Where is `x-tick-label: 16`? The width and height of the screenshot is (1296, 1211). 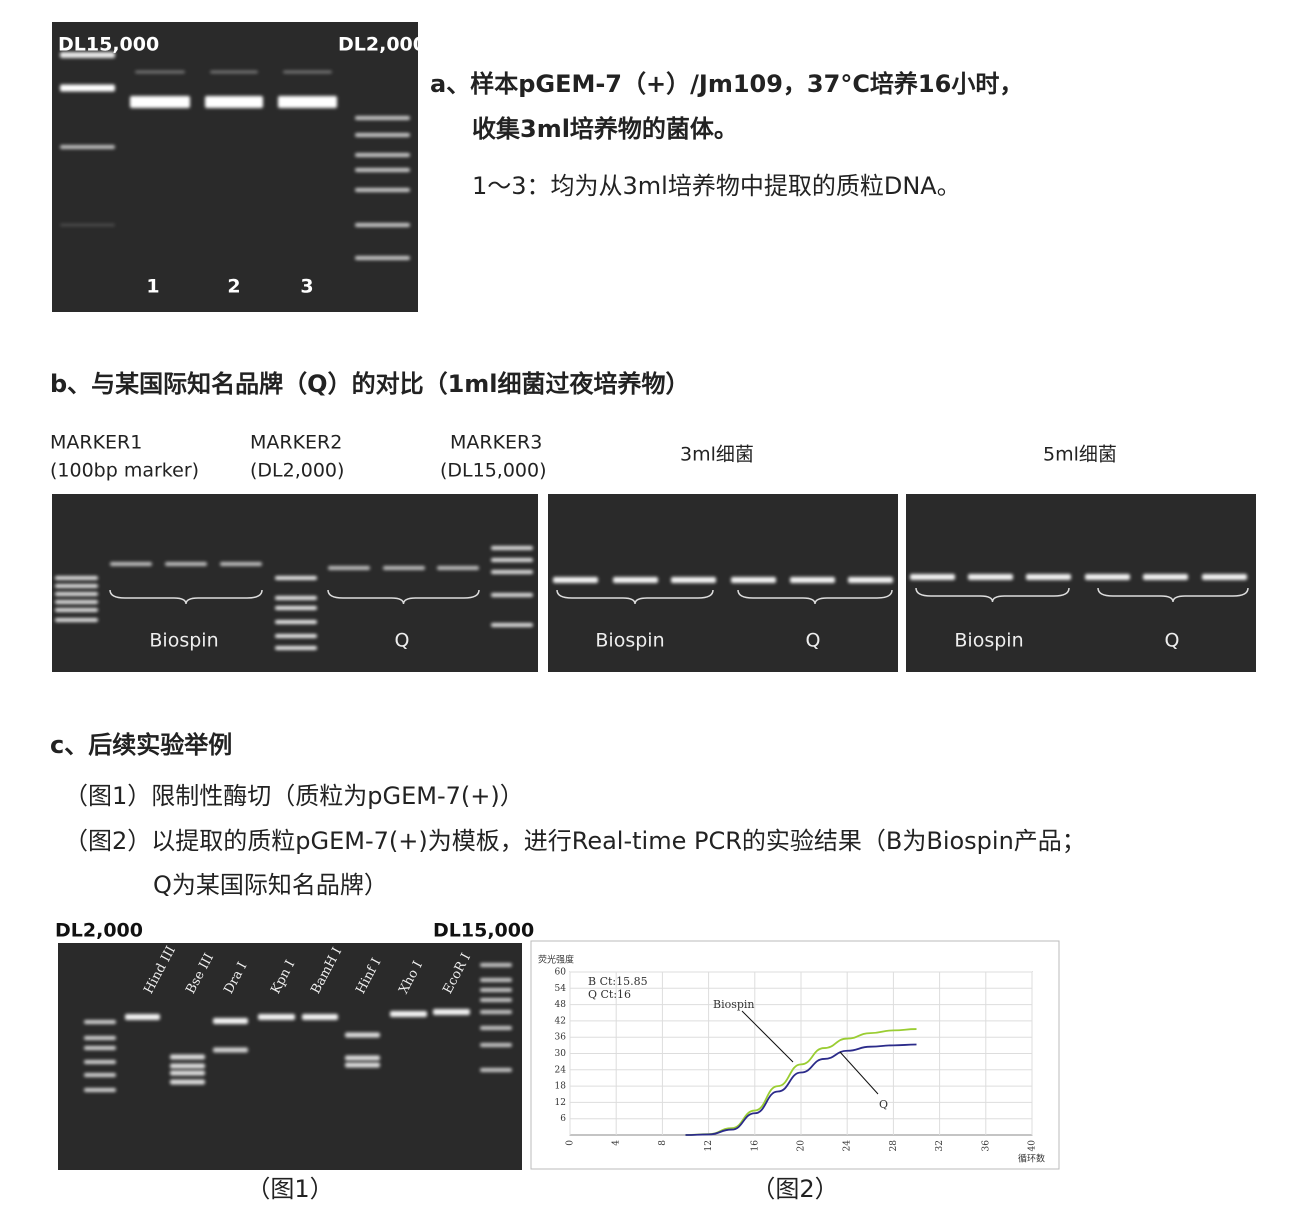 x-tick-label: 16 is located at coordinates (755, 1146).